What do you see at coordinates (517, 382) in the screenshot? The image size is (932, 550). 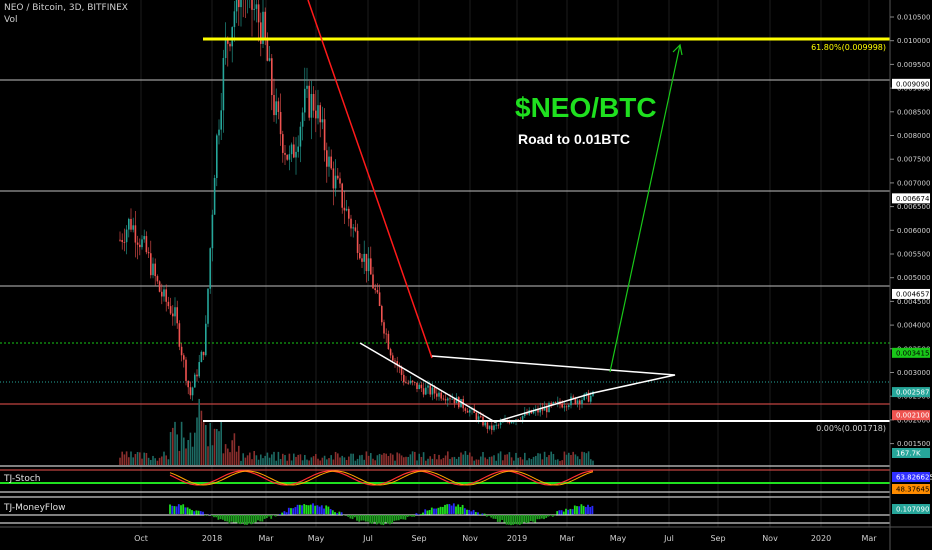 I see `triangle-pattern` at bounding box center [517, 382].